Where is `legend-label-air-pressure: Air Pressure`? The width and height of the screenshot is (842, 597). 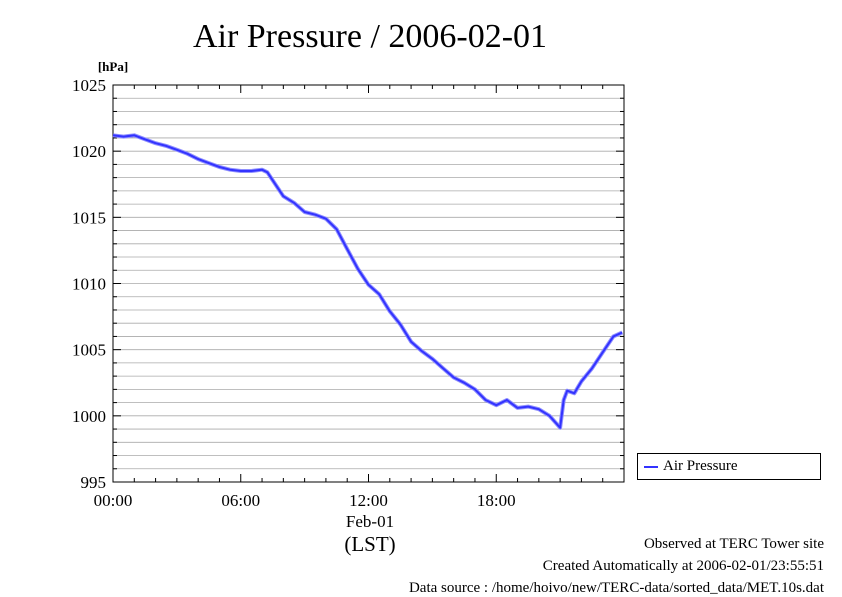
legend-label-air-pressure: Air Pressure is located at coordinates (700, 466).